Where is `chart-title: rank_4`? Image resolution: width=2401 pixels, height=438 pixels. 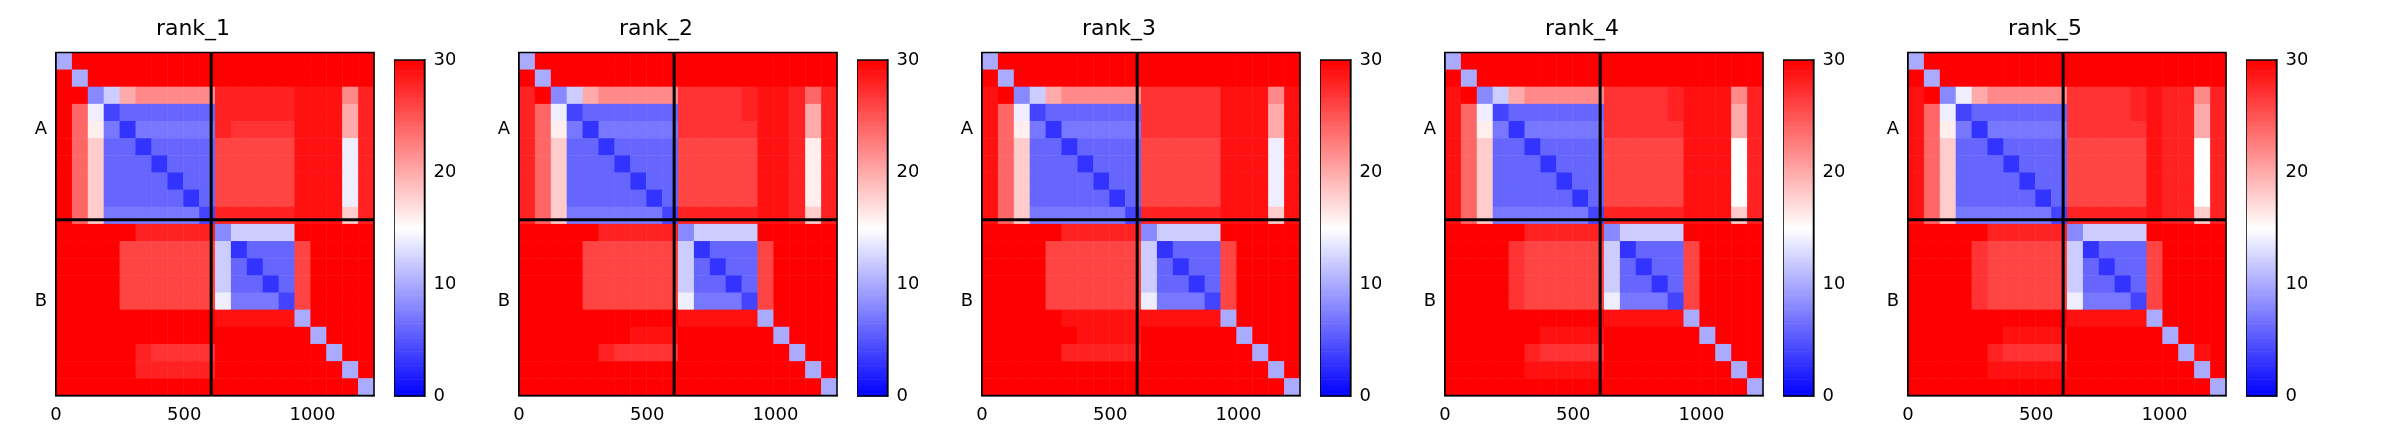
chart-title: rank_4 is located at coordinates (1582, 27).